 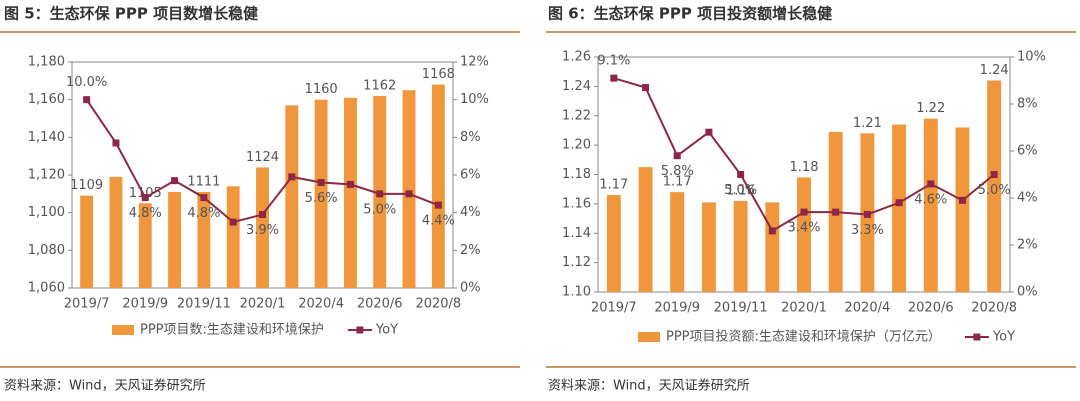 I want to click on x-tick-label: 2019/7, so click(x=87, y=304).